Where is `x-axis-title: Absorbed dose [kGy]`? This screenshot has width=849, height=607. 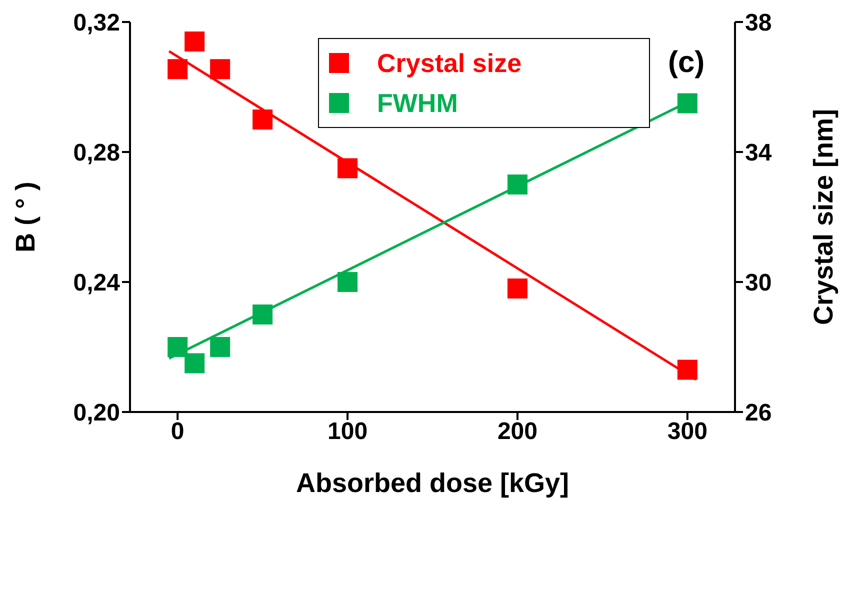 x-axis-title: Absorbed dose [kGy] is located at coordinates (433, 483).